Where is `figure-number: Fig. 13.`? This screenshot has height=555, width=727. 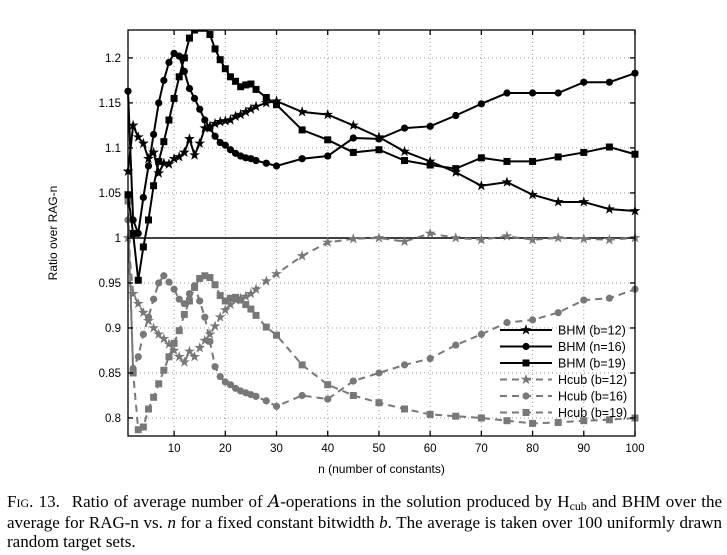 figure-number: Fig. 13. is located at coordinates (33, 501).